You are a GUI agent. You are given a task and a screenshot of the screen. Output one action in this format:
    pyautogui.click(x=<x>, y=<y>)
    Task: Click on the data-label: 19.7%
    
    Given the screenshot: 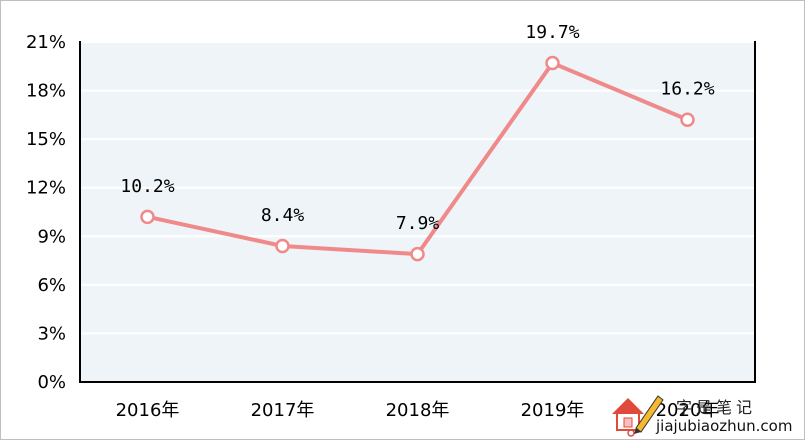 What is the action you would take?
    pyautogui.click(x=552, y=32)
    